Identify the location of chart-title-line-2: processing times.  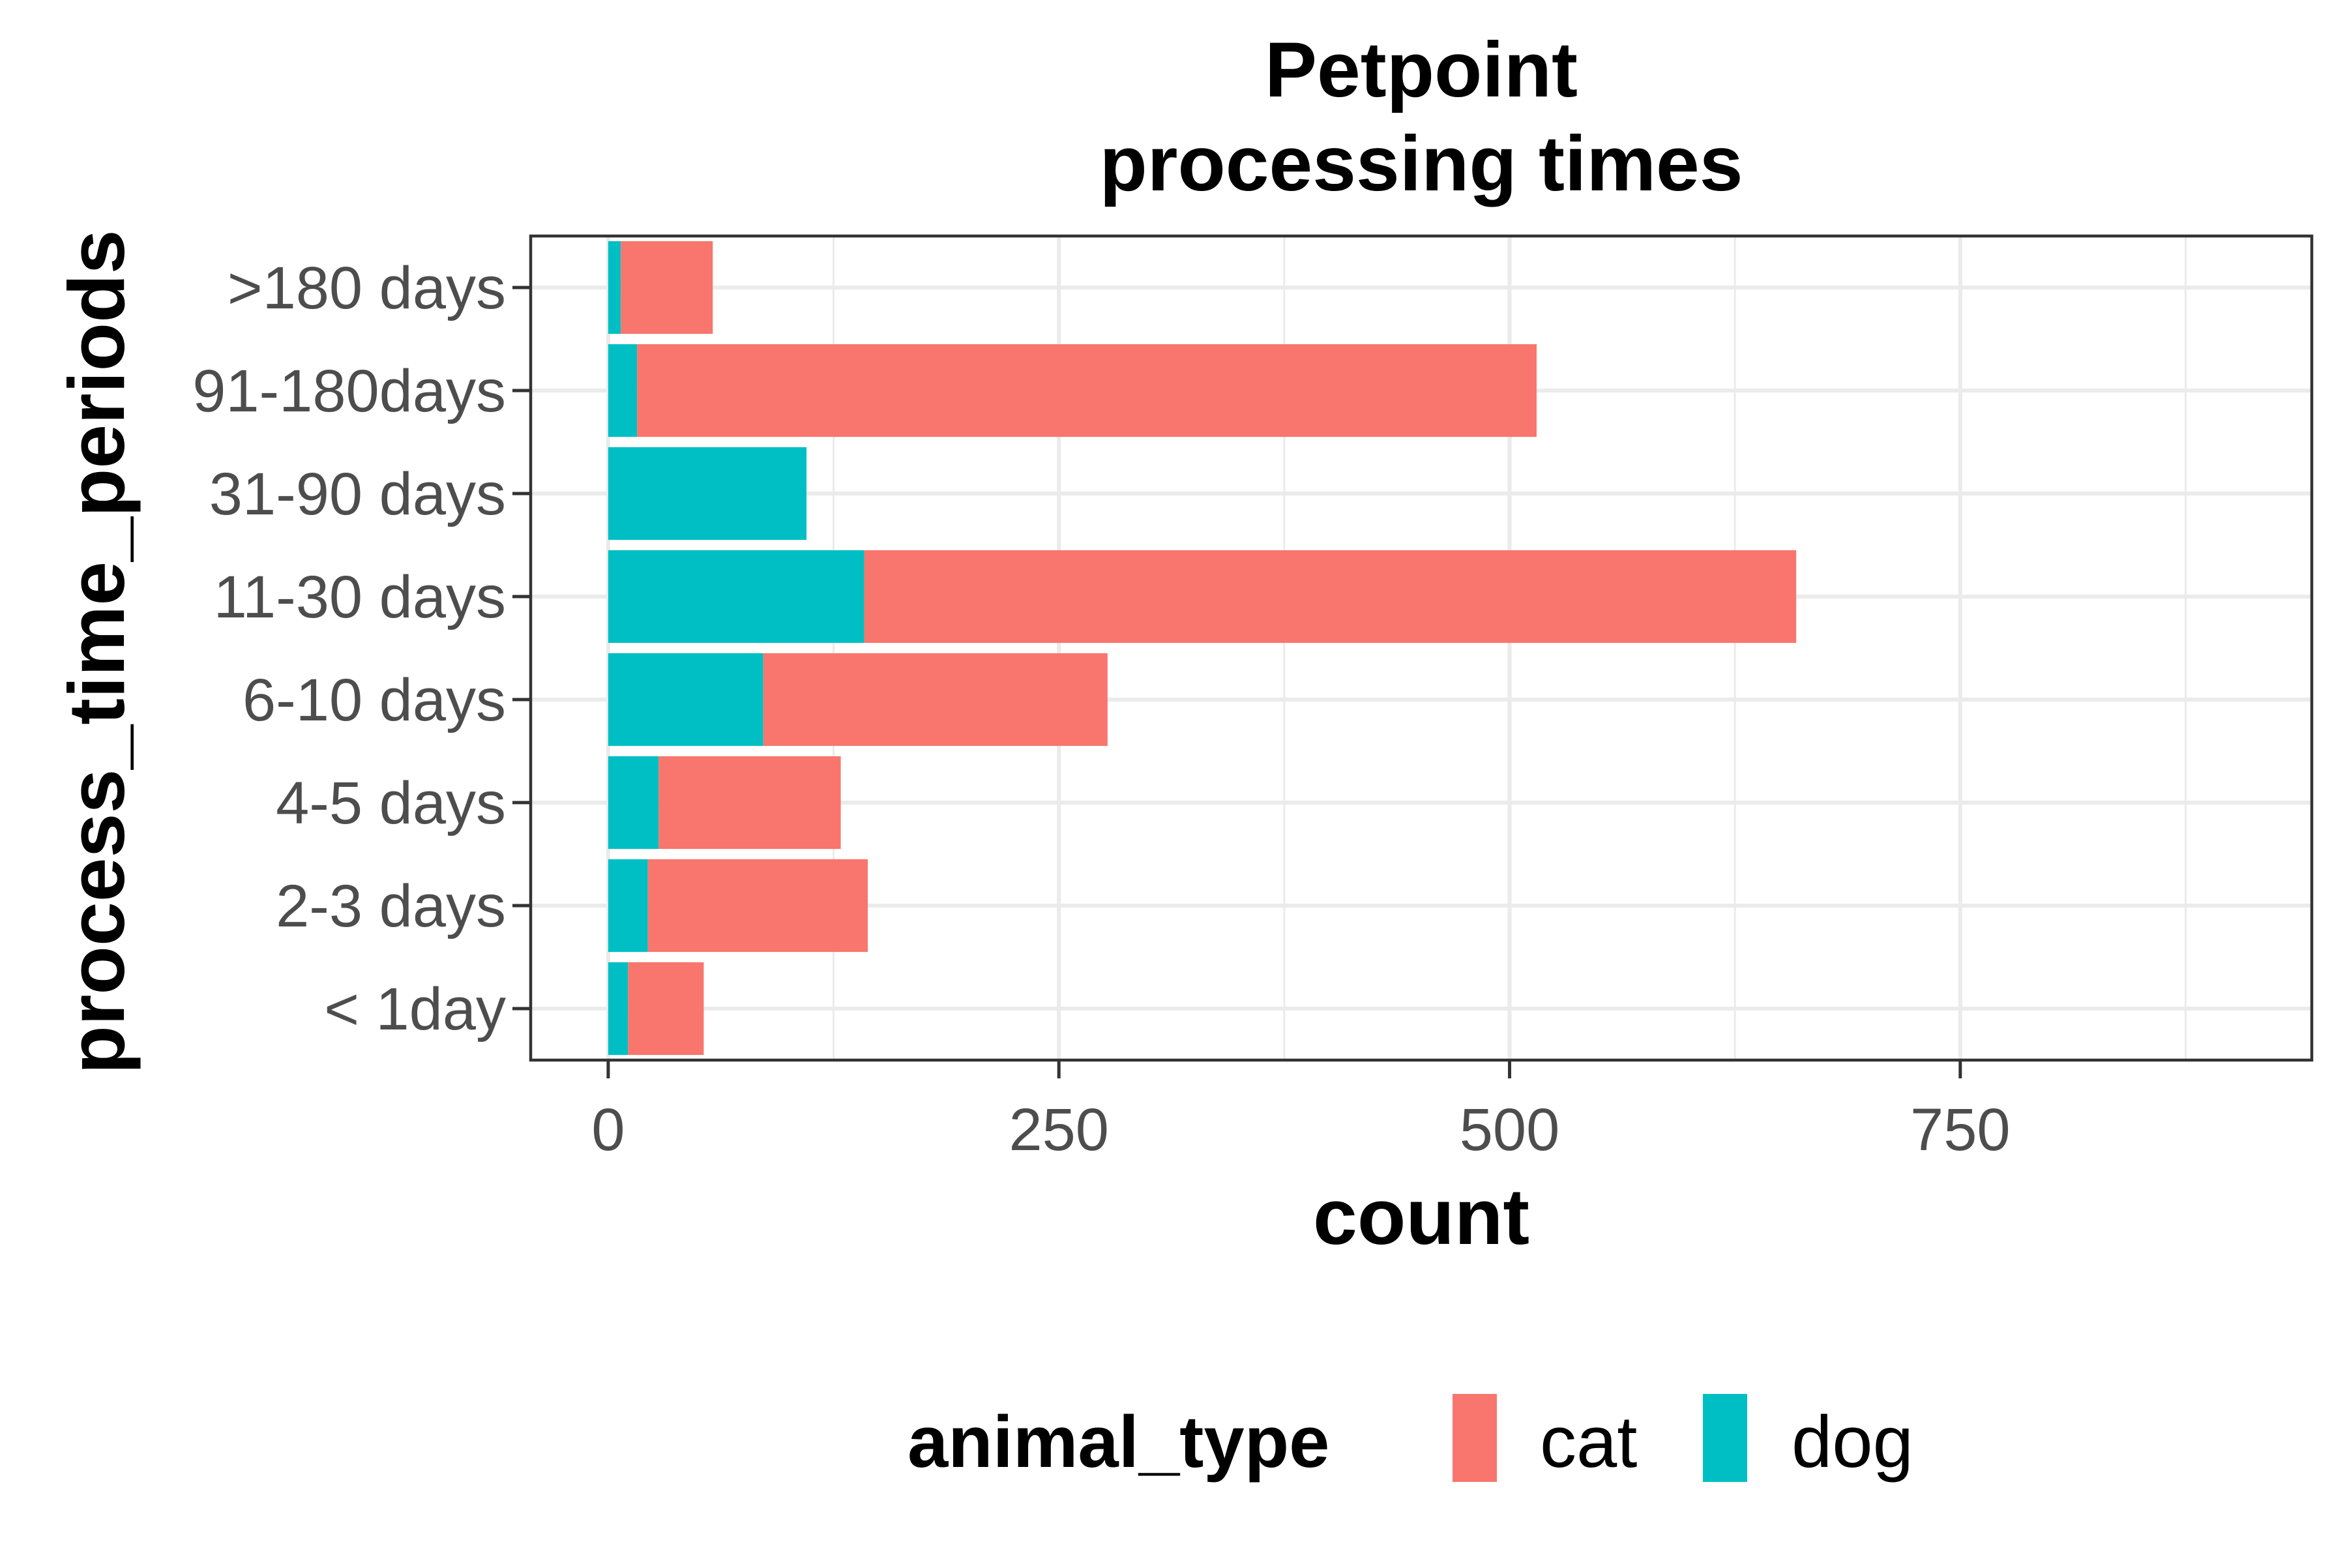
(1421, 163).